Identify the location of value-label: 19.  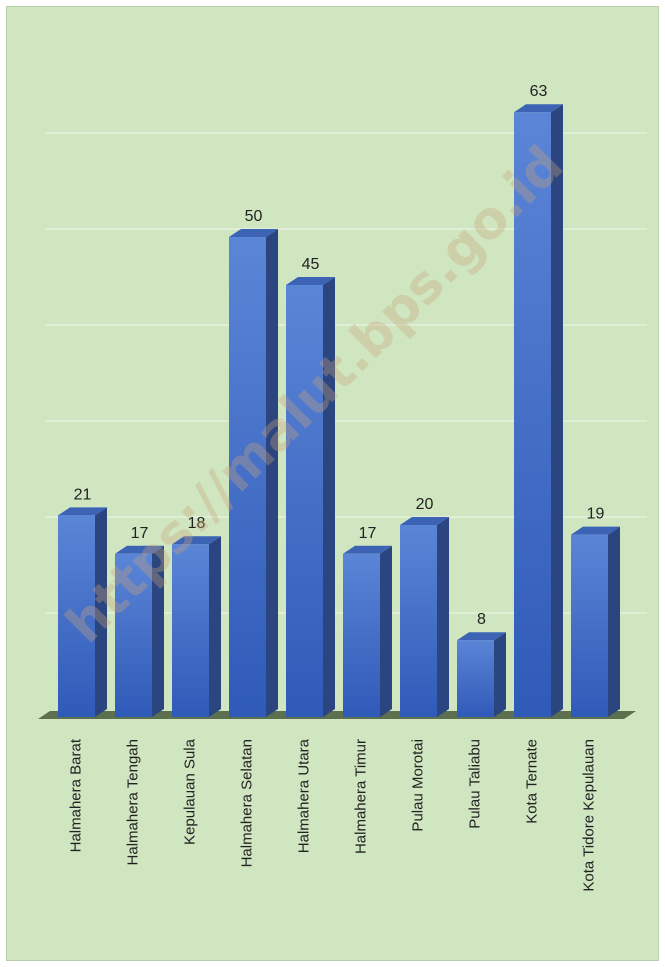
(596, 514).